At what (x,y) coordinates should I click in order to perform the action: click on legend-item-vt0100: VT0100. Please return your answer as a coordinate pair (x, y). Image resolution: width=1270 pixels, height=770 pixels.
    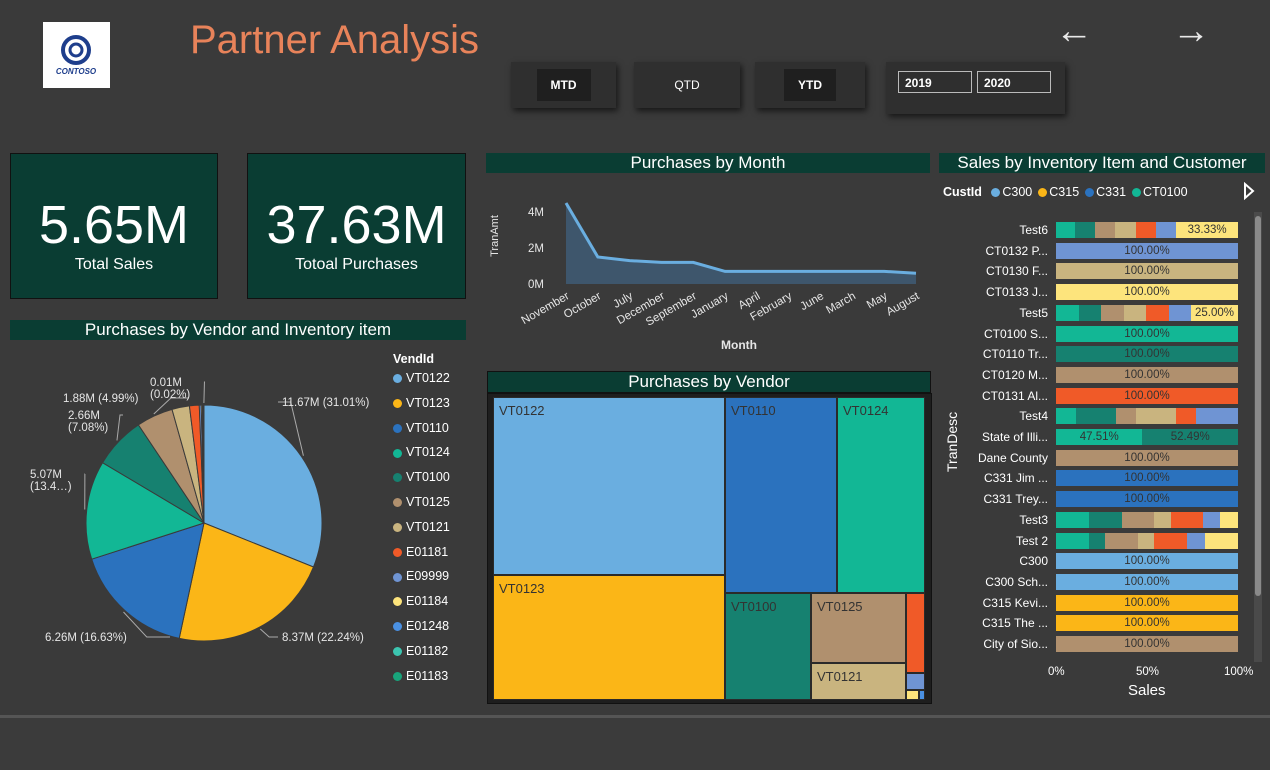
    Looking at the image, I should click on (421, 477).